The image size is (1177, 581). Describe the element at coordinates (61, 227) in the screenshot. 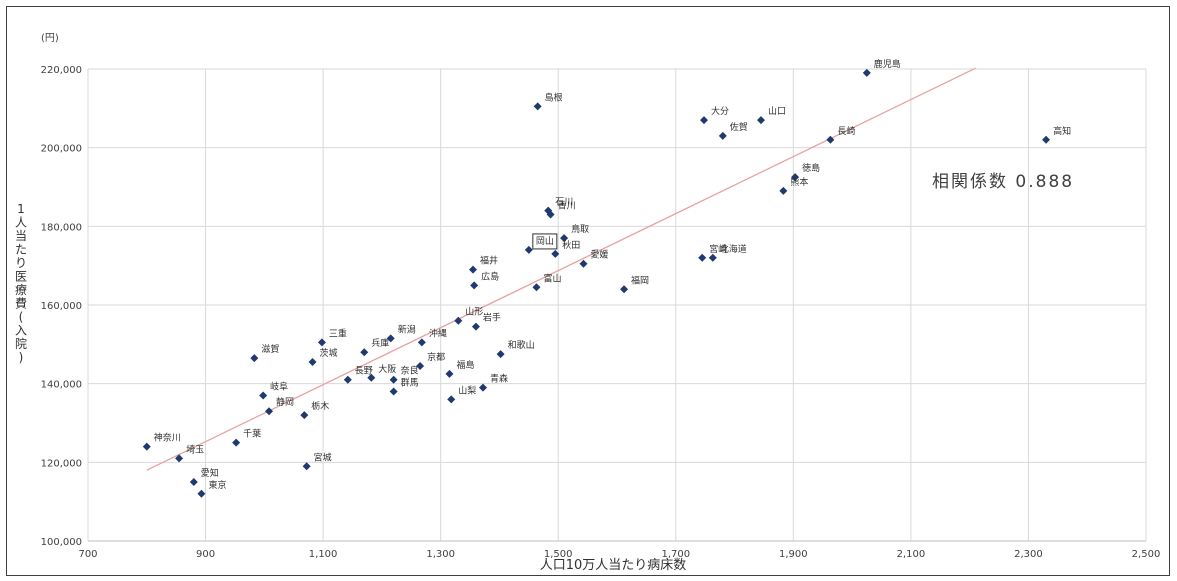

I see `y-tick-label: 180,000` at that location.